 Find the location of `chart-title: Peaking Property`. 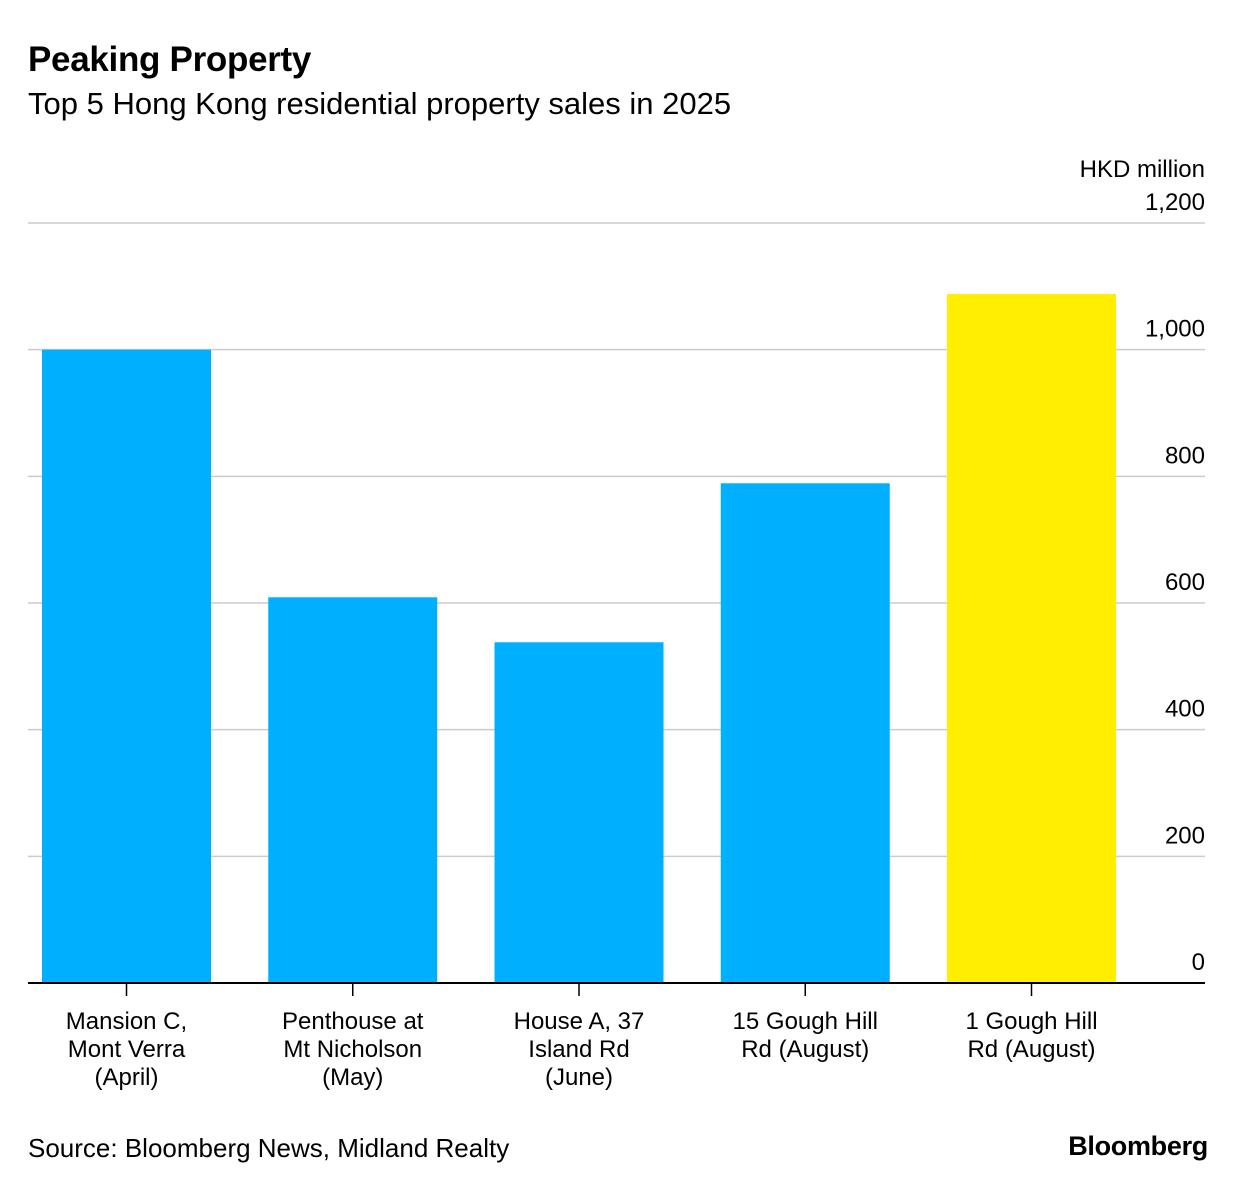

chart-title: Peaking Property is located at coordinates (170, 59).